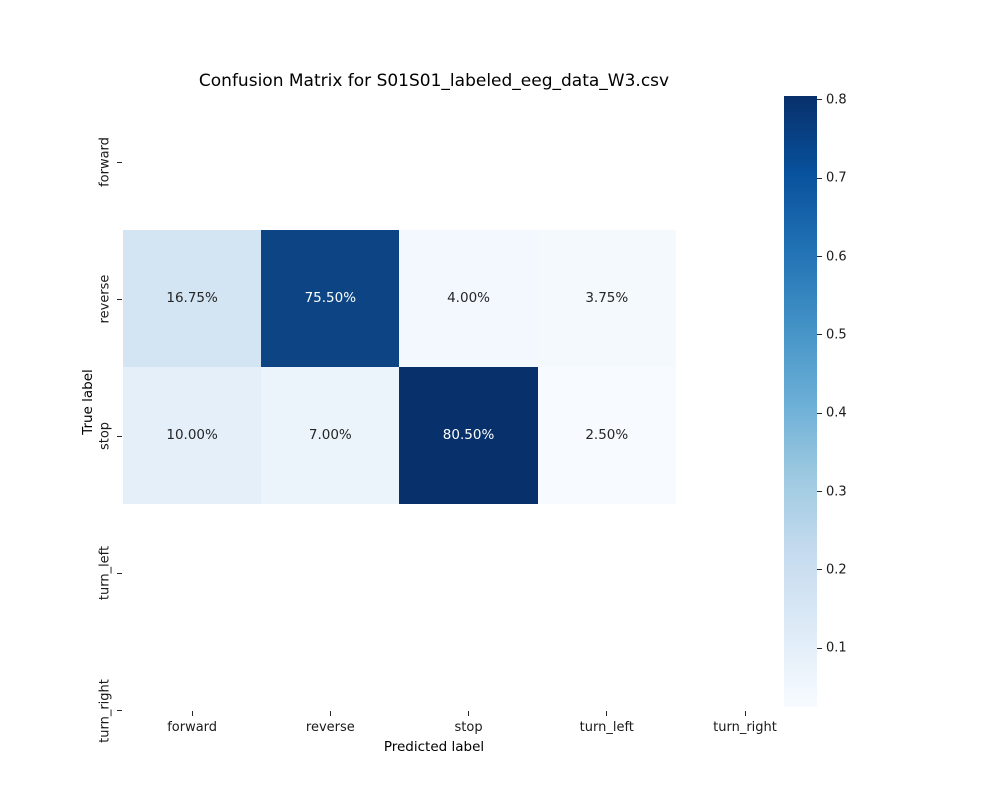  I want to click on colorbar-tick-label: 0.5, so click(836, 335).